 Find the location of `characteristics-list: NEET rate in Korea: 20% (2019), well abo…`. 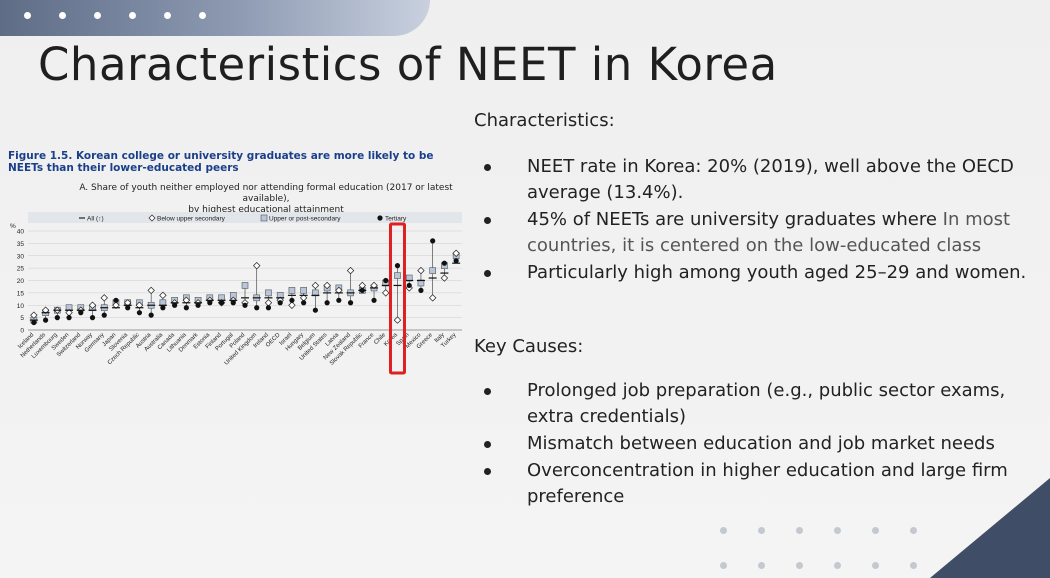

characteristics-list: NEET rate in Korea: 20% (2019), well abo… is located at coordinates (764, 220).